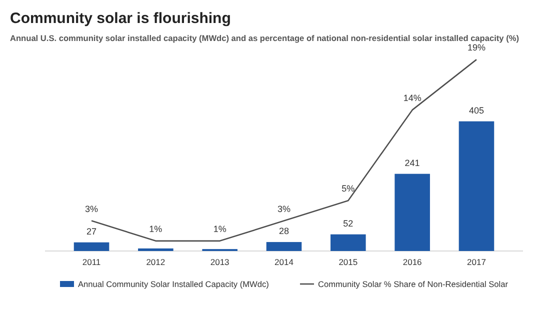  What do you see at coordinates (265, 38) in the screenshot?
I see `chart-subtitle: Annual U.S. community solar installed capacity (MWdc) and as percentage of national non-residential solar installed capacity (%)` at bounding box center [265, 38].